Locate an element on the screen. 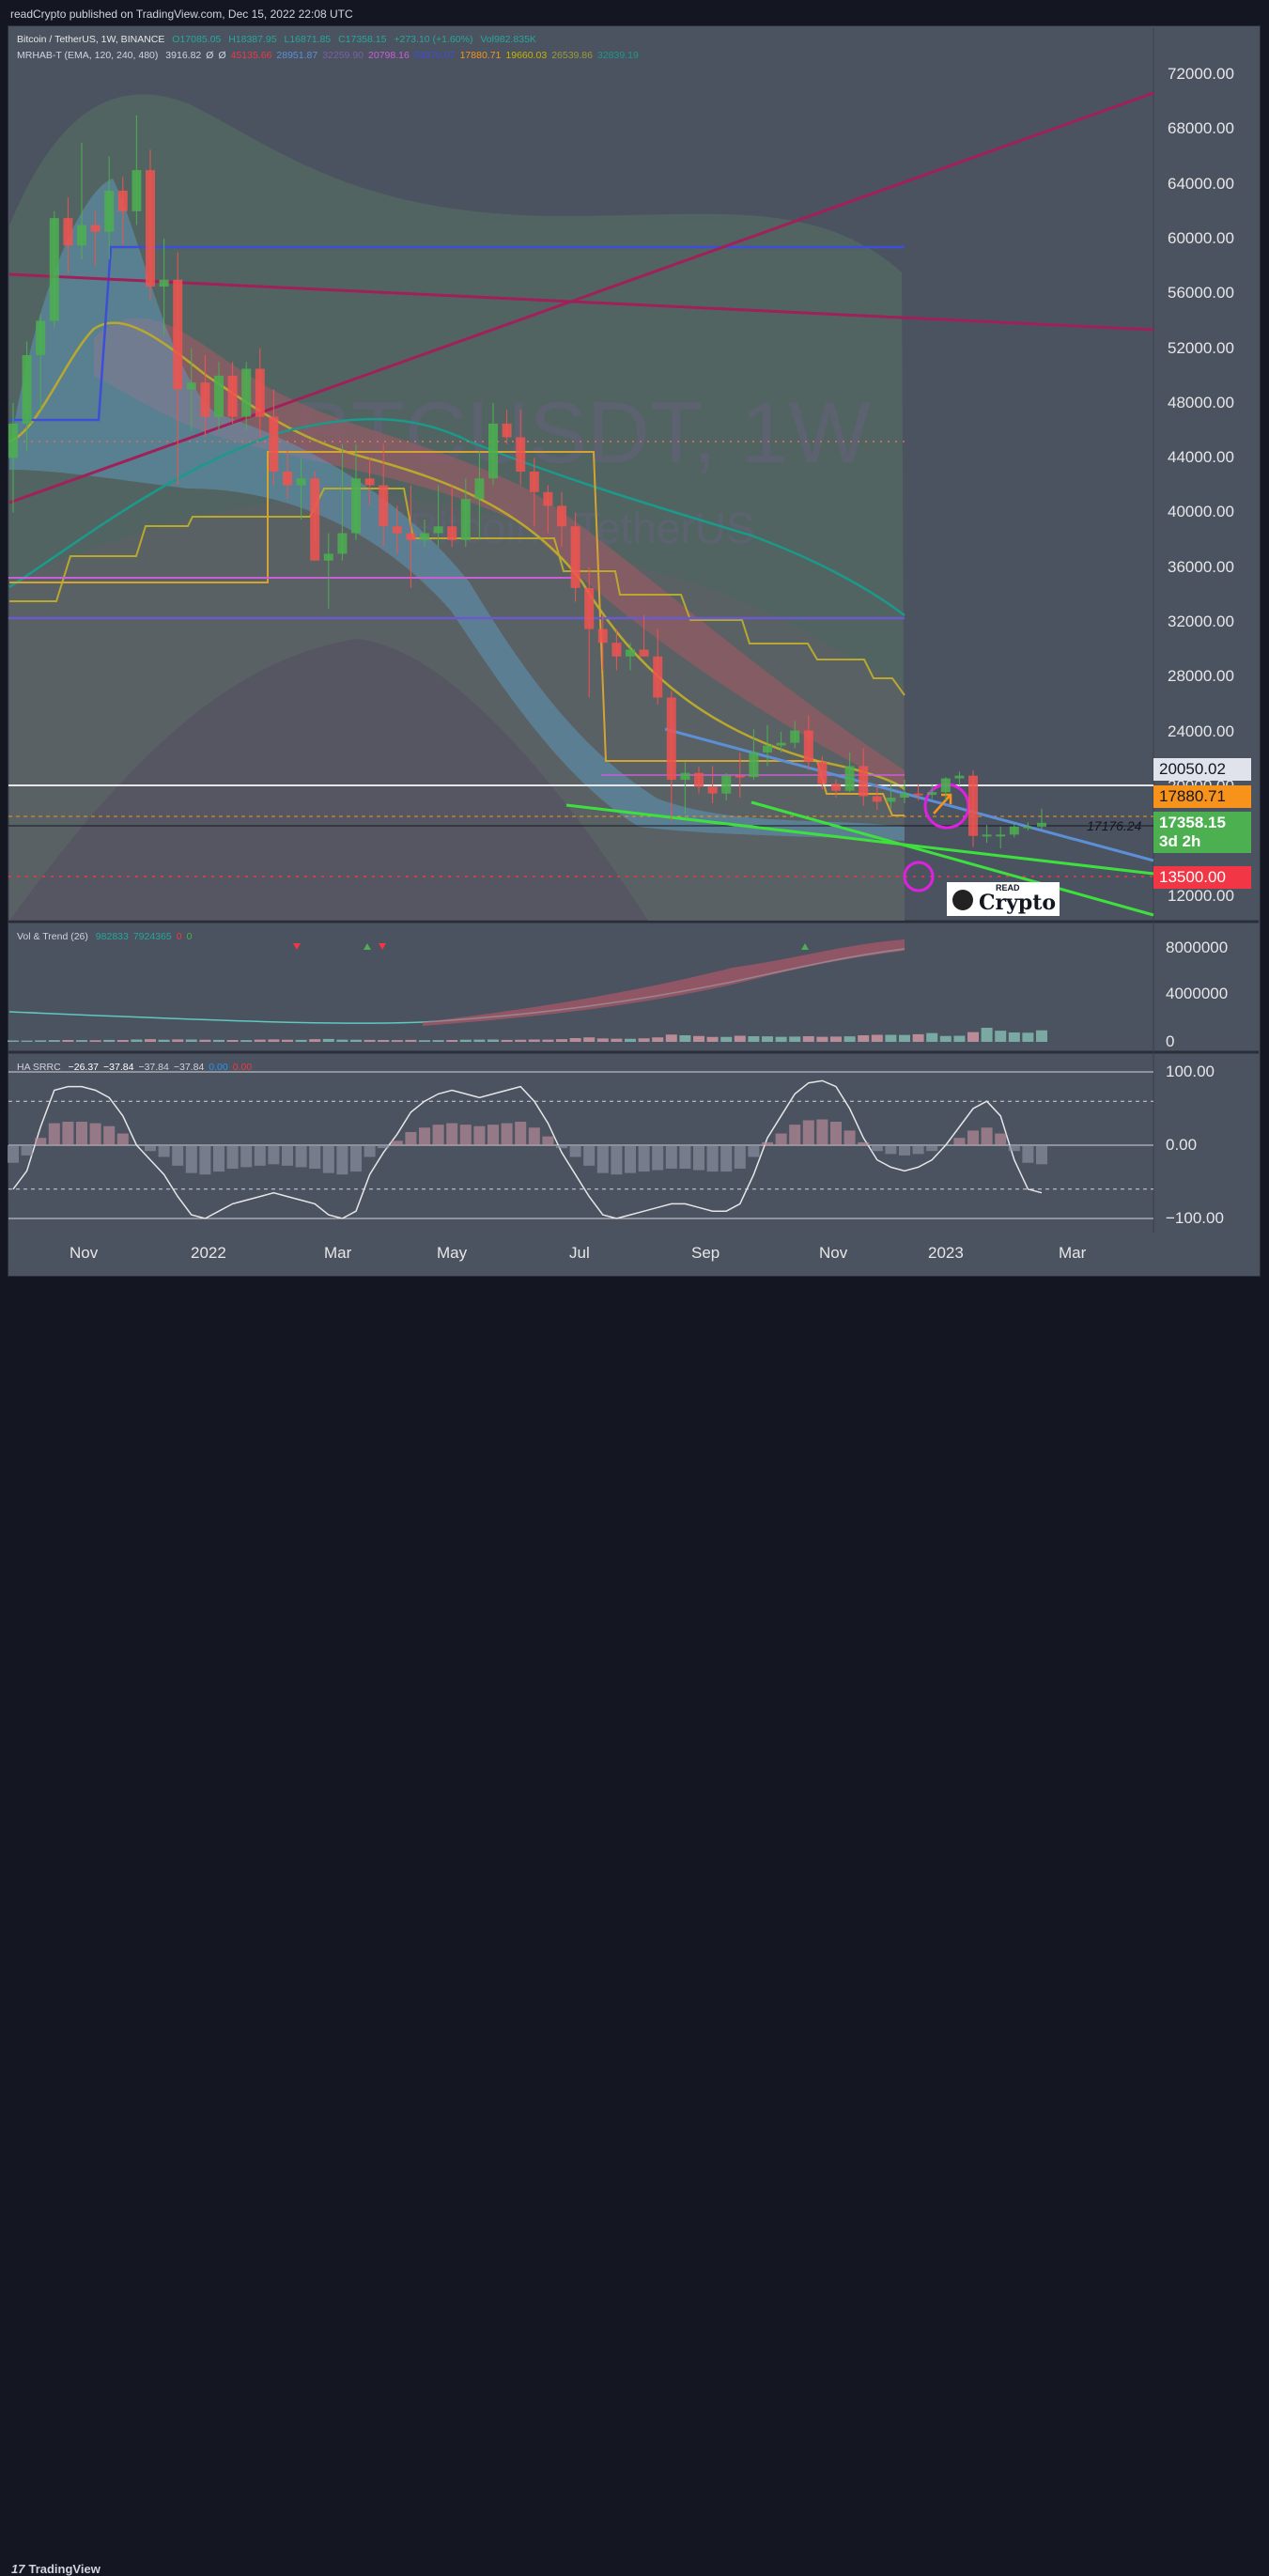 Image resolution: width=1269 pixels, height=2576 pixels. srrc-values: −26.37 −37.84 −37.84 −37.84 0.00 0.00 is located at coordinates (163, 1067).